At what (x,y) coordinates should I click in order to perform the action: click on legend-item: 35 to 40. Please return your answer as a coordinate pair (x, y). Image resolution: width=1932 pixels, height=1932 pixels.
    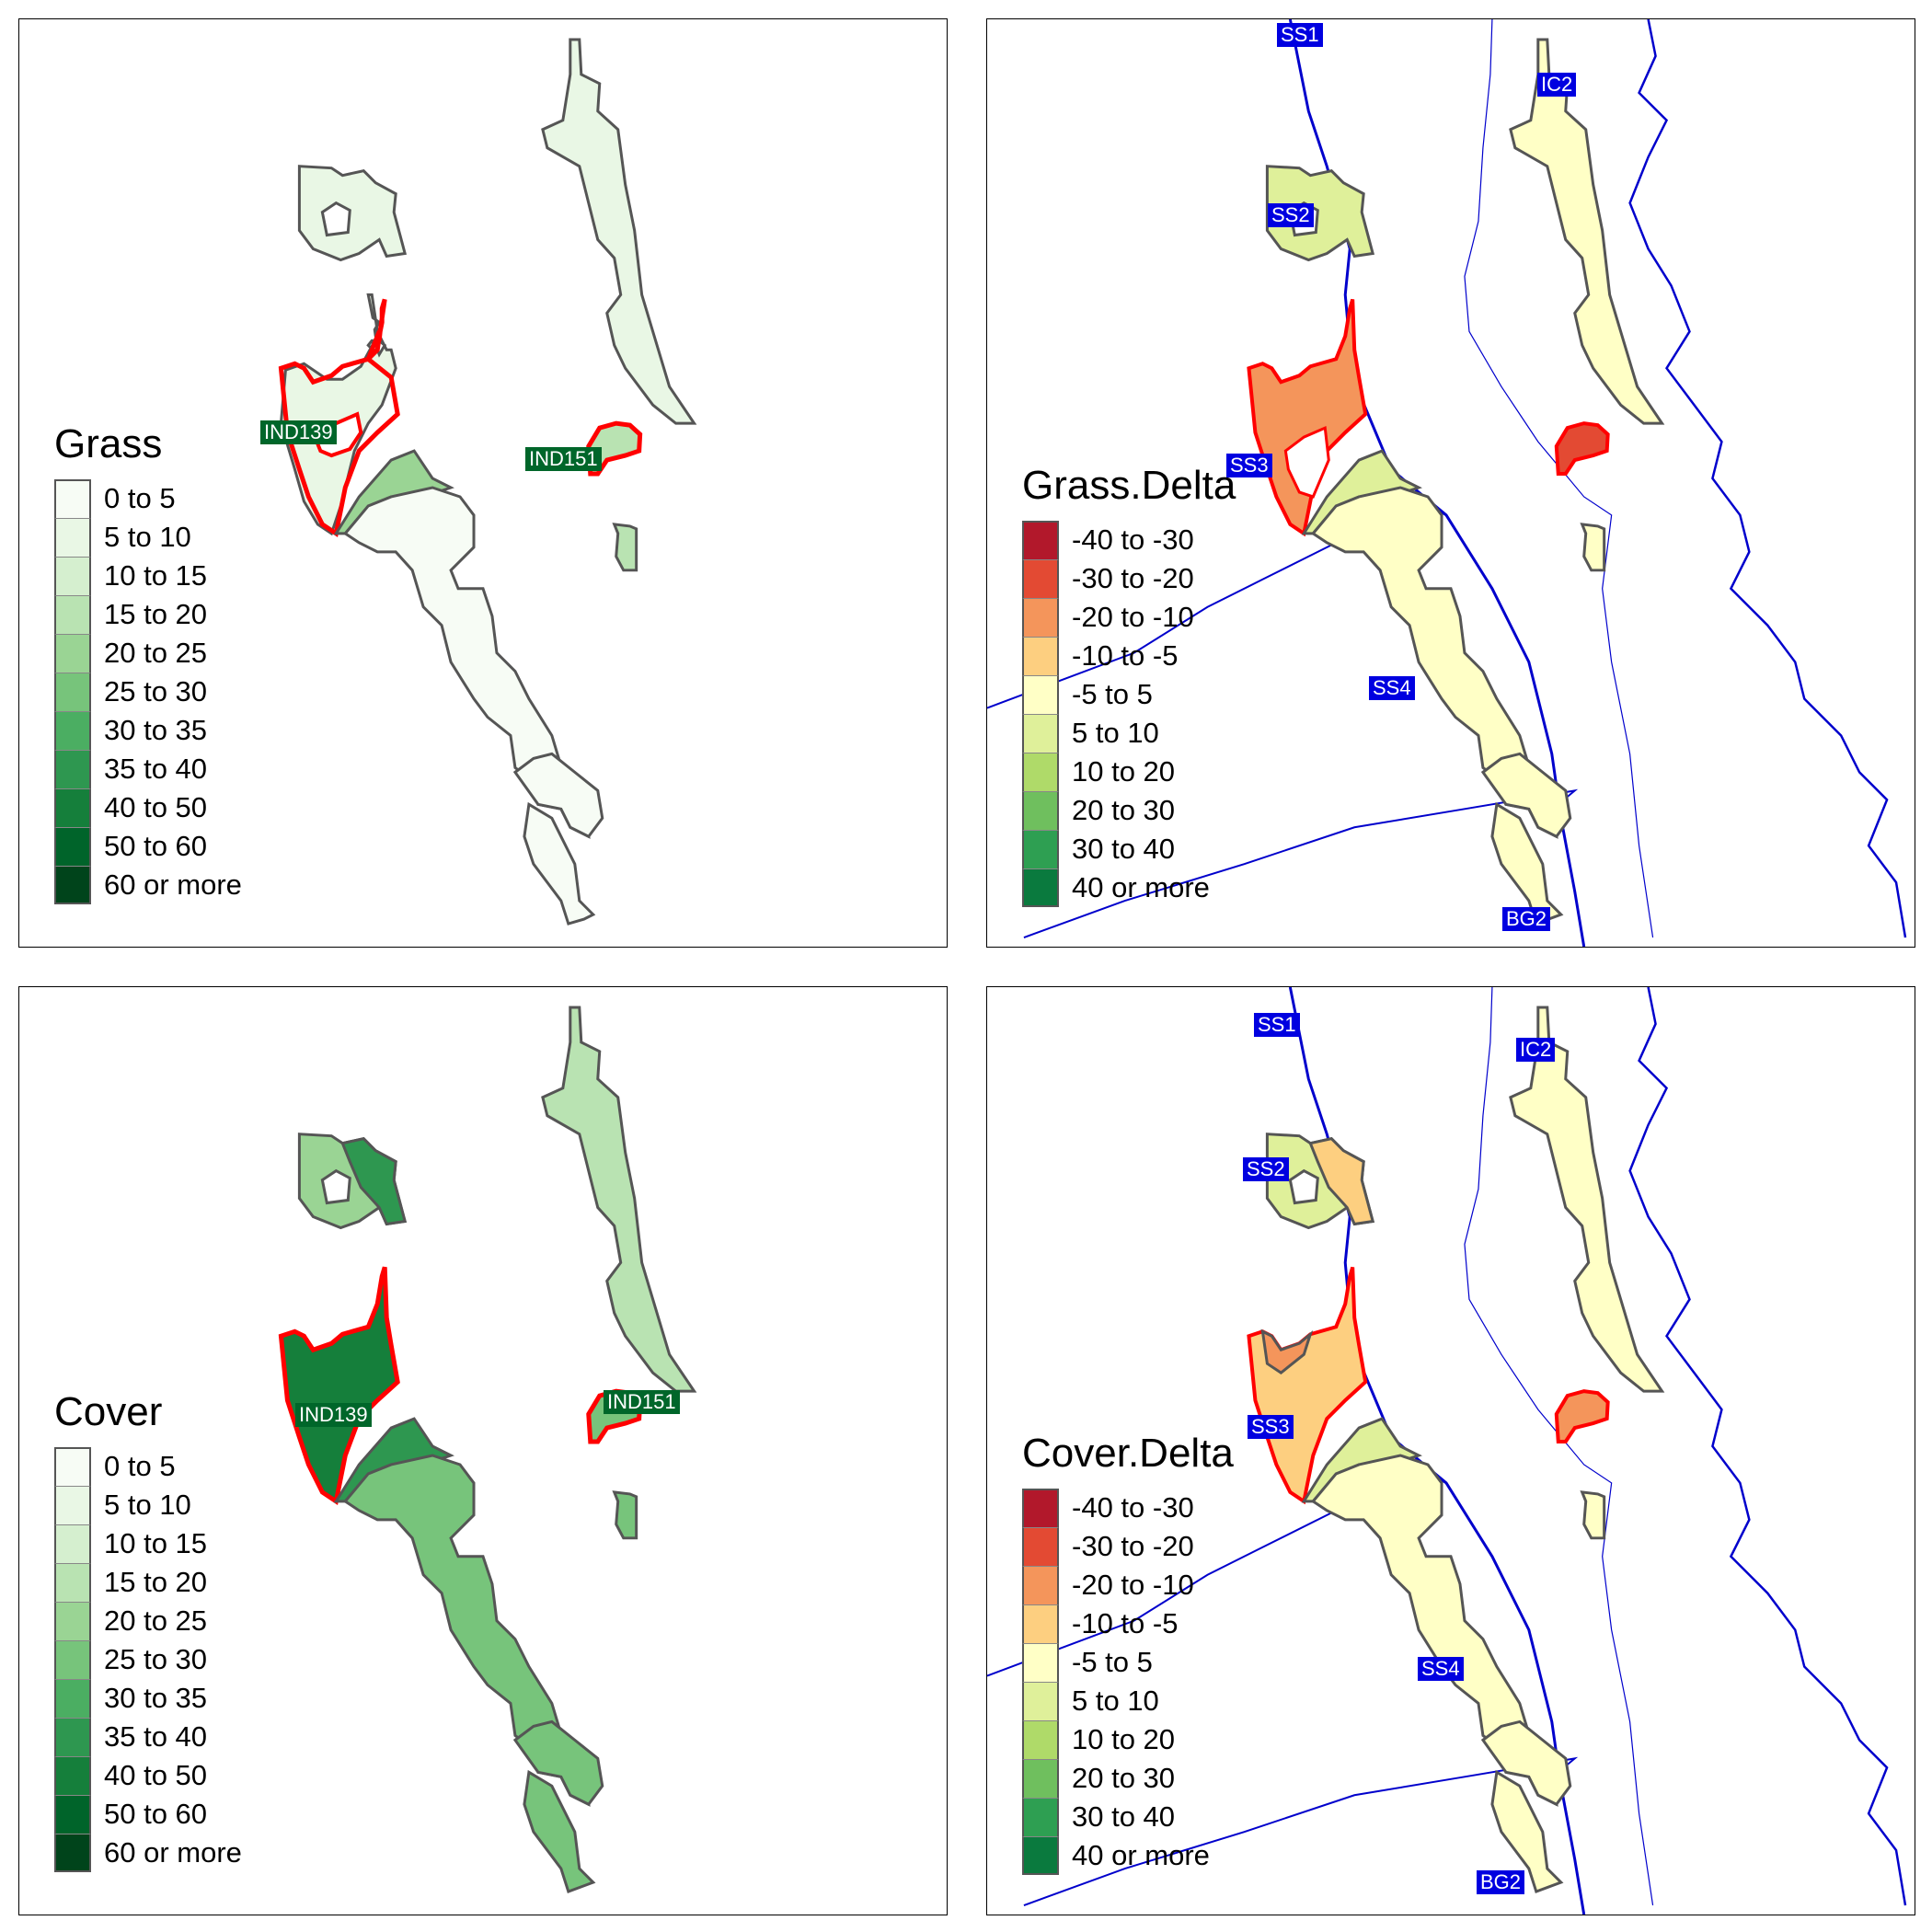
    Looking at the image, I should click on (148, 1737).